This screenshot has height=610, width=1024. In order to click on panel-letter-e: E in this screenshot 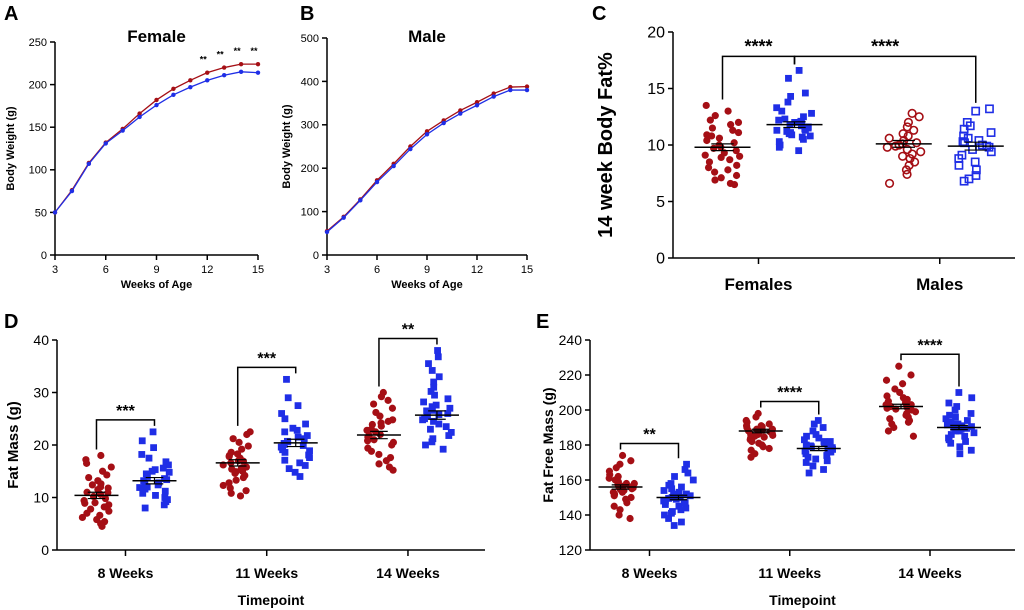, I will do `click(542, 322)`.